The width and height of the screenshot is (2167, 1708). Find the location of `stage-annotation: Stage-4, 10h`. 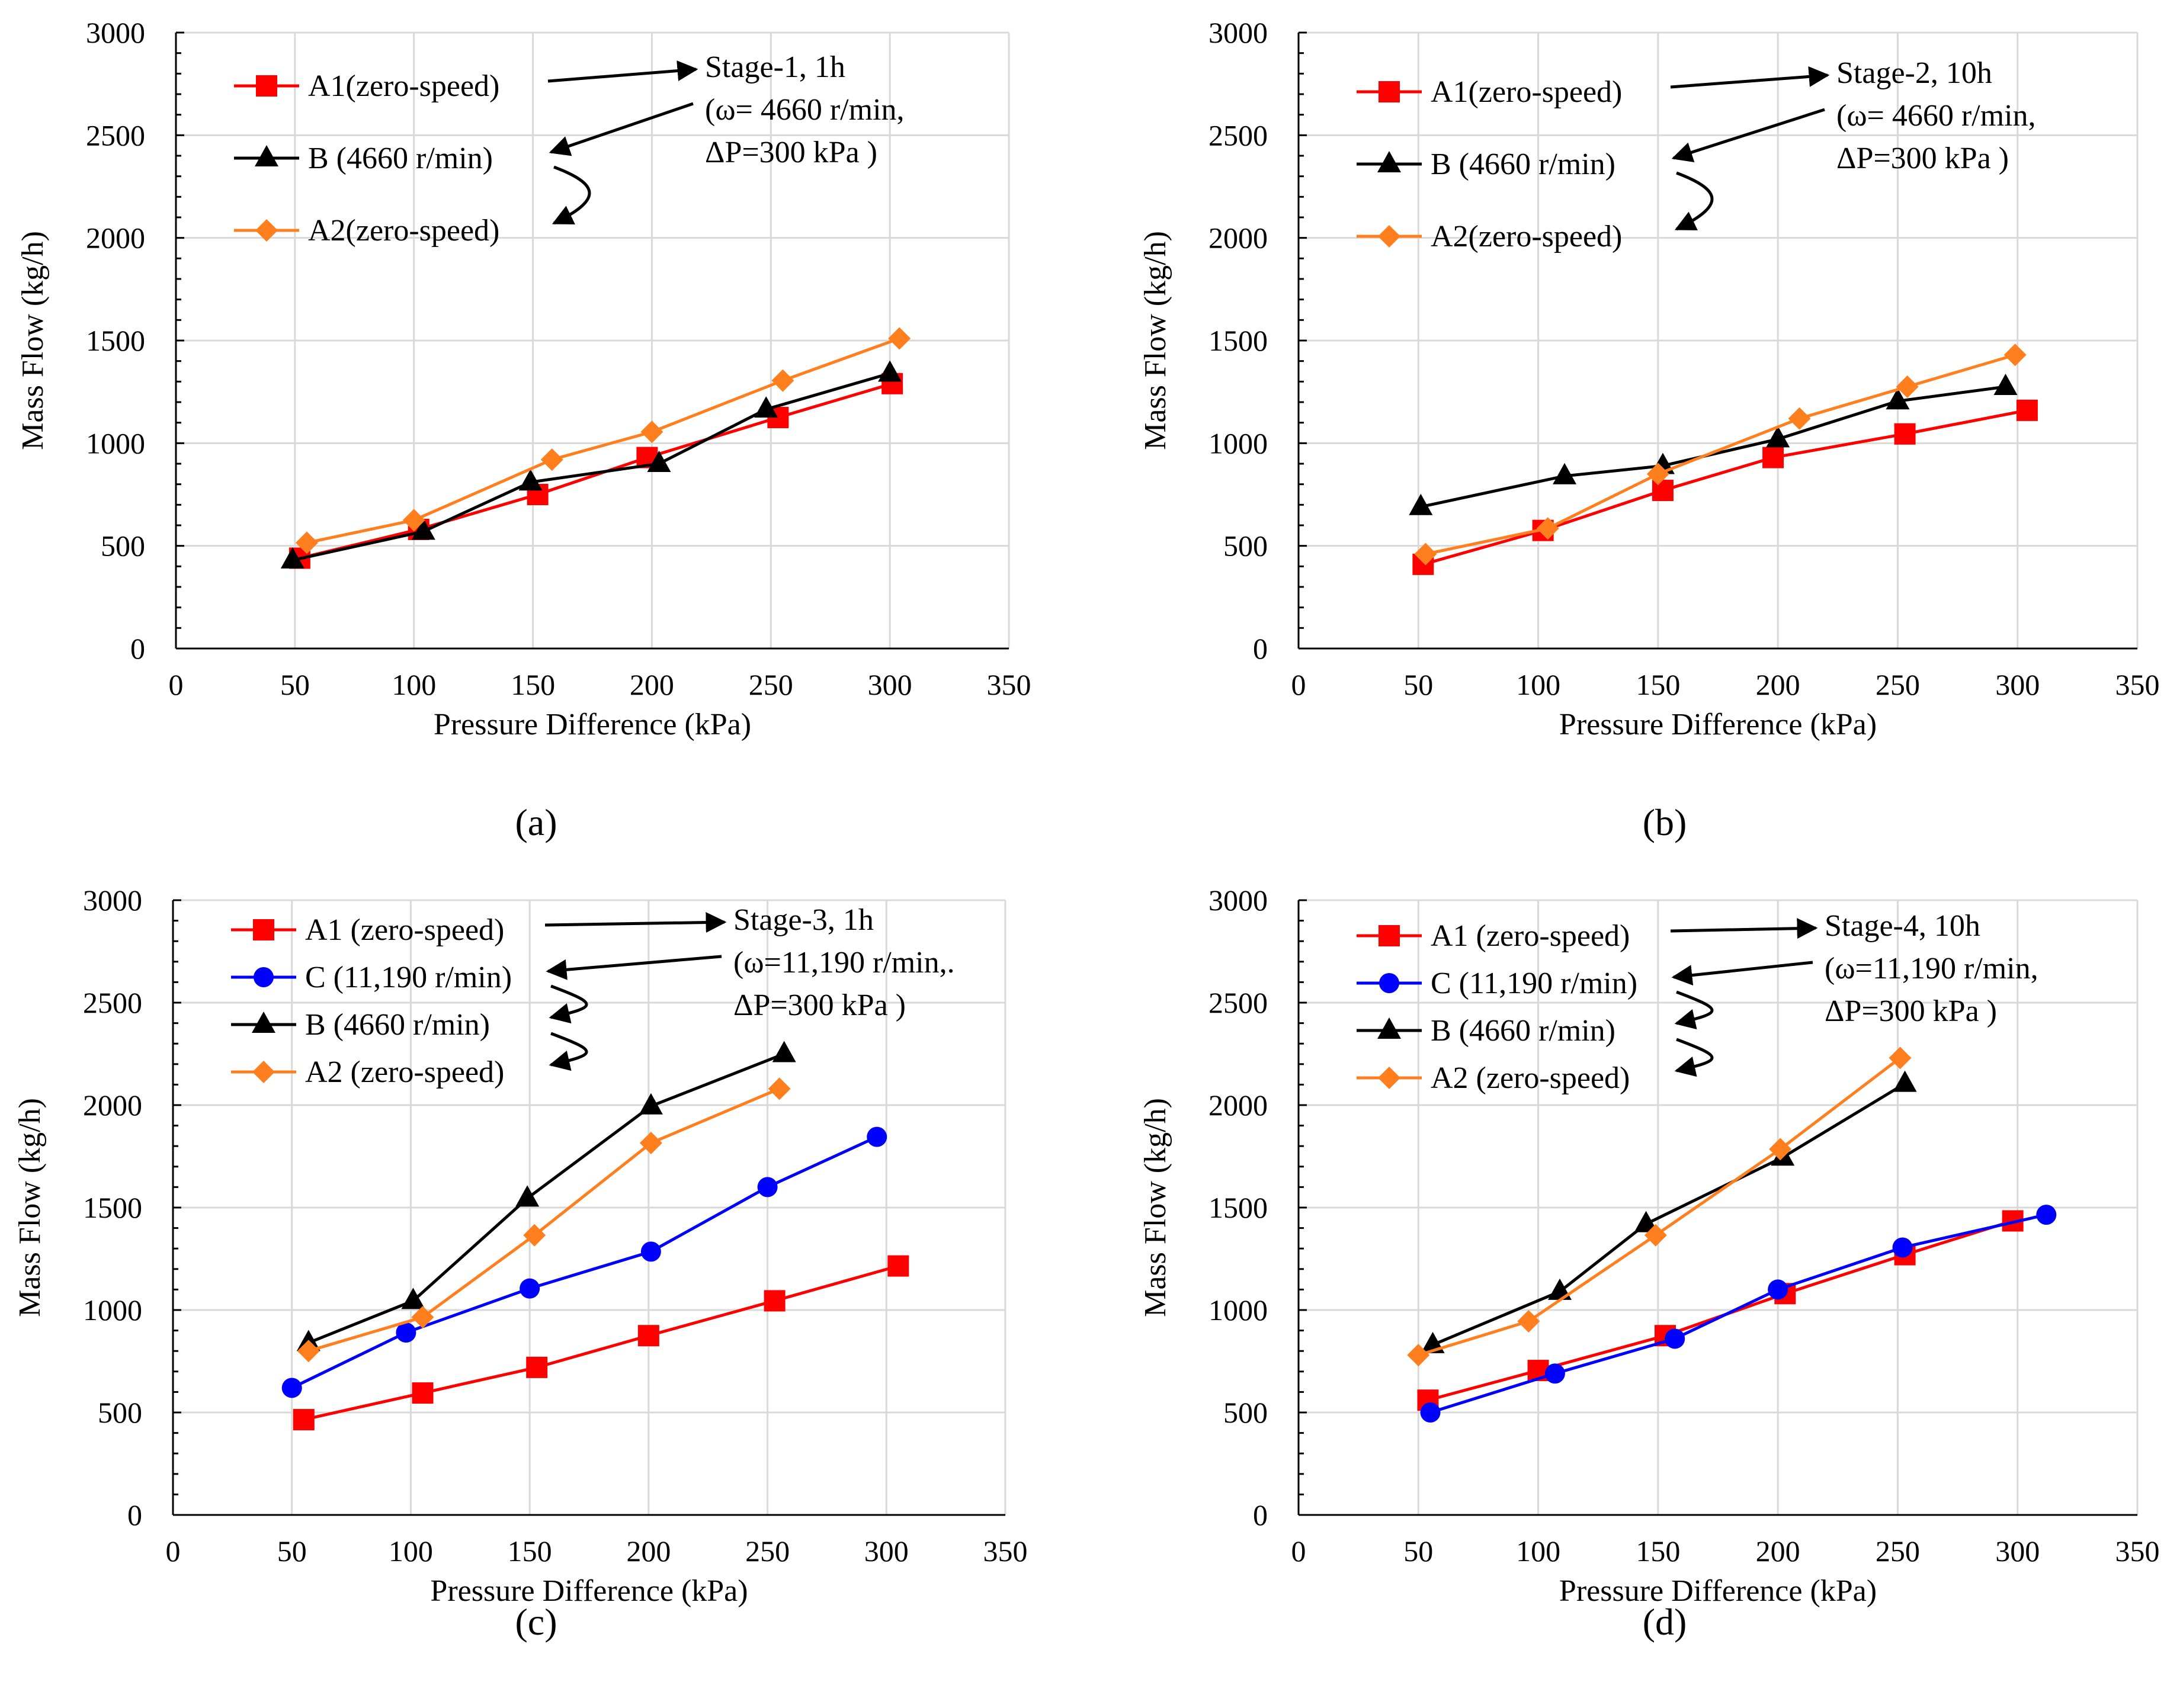

stage-annotation: Stage-4, 10h is located at coordinates (1902, 926).